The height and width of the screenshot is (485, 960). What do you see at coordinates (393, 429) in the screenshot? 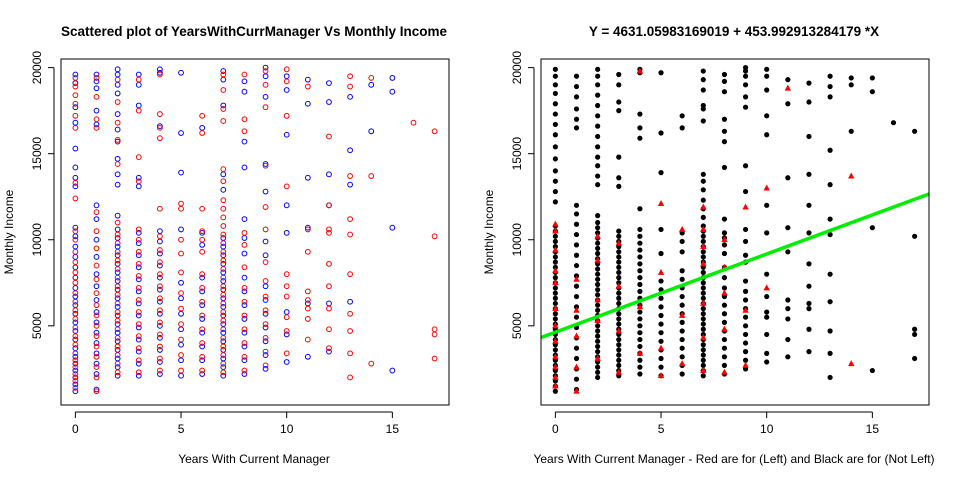
I see `x-tick-label: 15` at bounding box center [393, 429].